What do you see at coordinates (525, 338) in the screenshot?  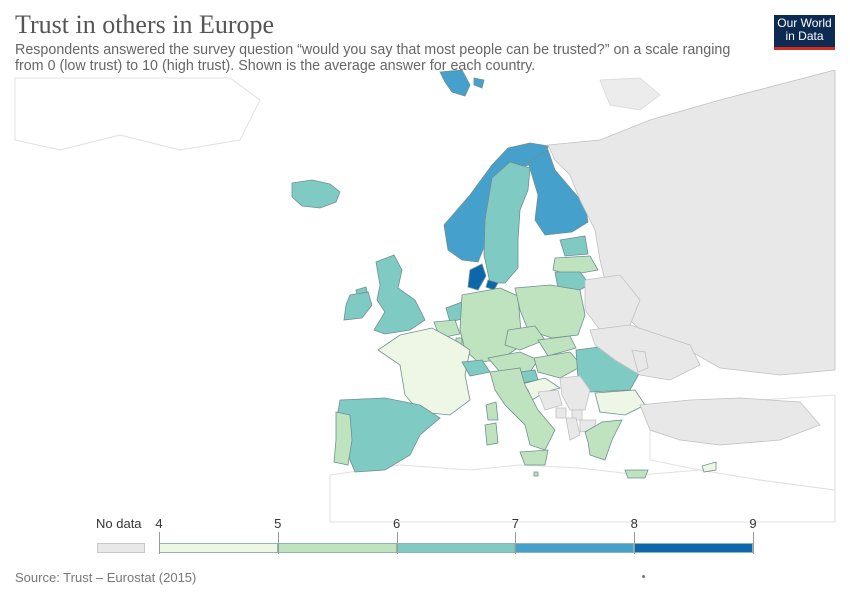 I see `country-czechia` at bounding box center [525, 338].